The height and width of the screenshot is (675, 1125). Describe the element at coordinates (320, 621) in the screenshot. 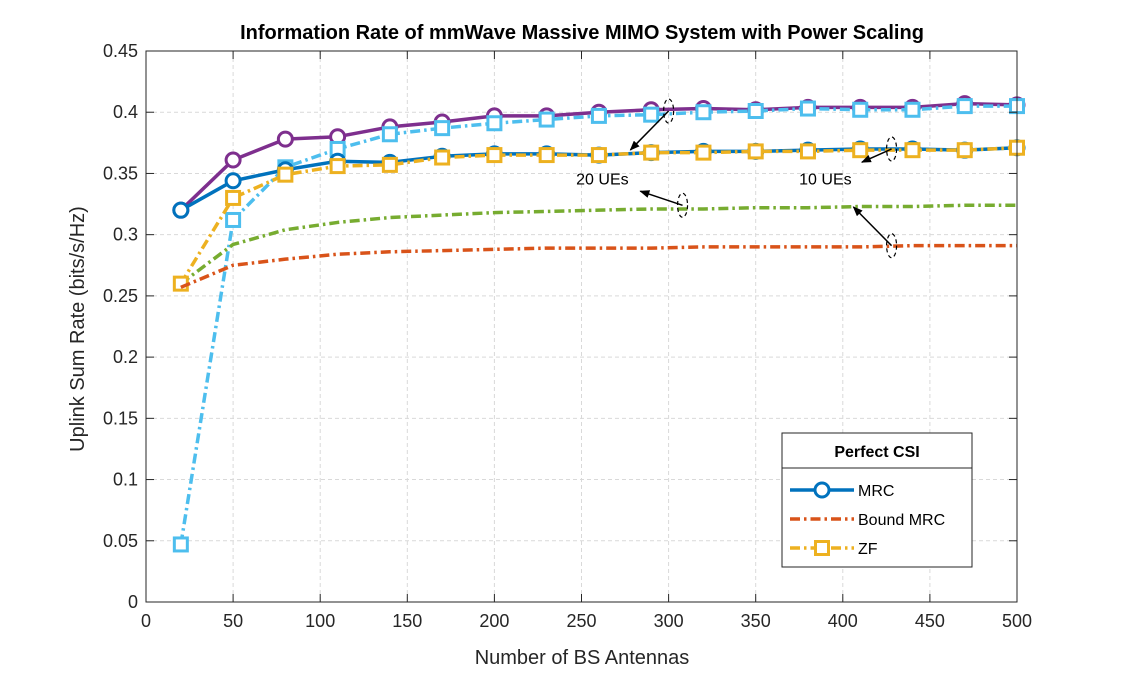

I see `x-tick-label: 100` at that location.